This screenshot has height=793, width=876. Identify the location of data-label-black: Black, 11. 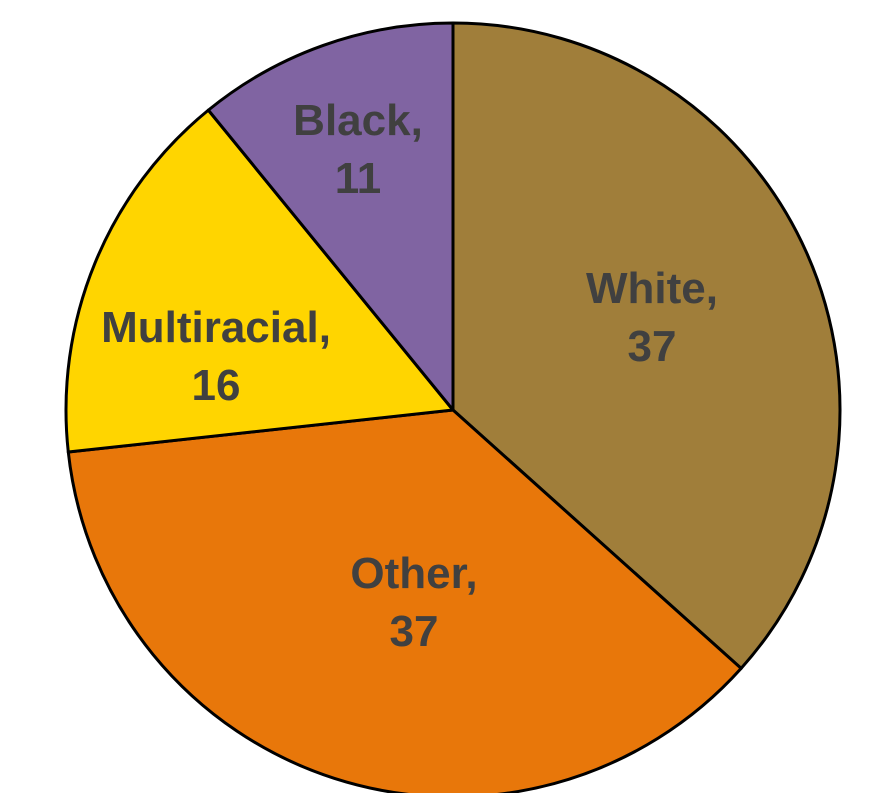
(358, 149).